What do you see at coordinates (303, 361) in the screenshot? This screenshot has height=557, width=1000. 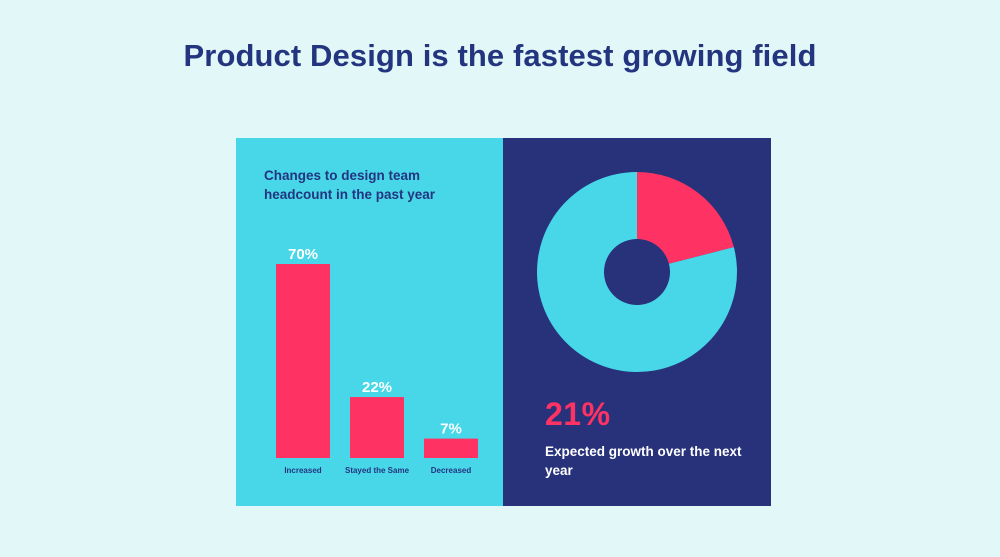 I see `bar-increased` at bounding box center [303, 361].